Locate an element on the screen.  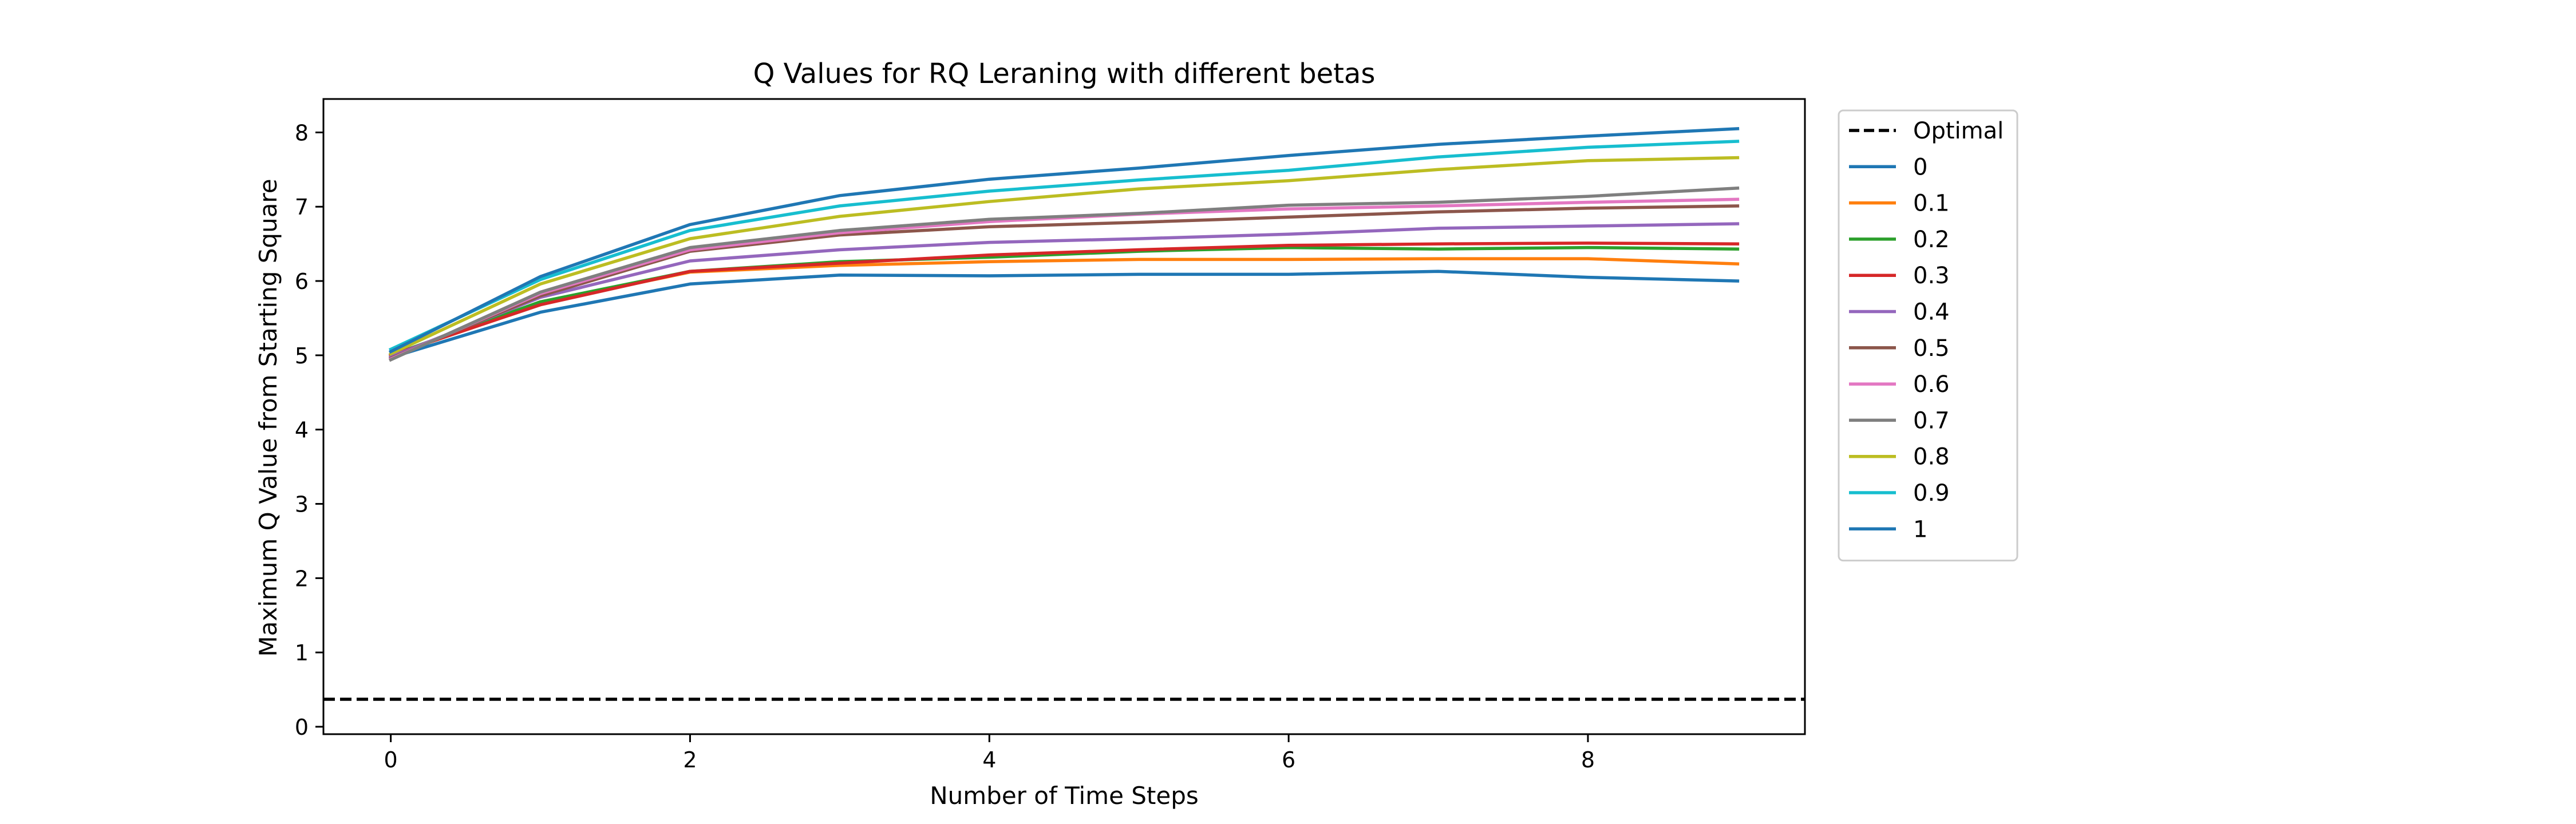
y-tick-label: 6 is located at coordinates (302, 281).